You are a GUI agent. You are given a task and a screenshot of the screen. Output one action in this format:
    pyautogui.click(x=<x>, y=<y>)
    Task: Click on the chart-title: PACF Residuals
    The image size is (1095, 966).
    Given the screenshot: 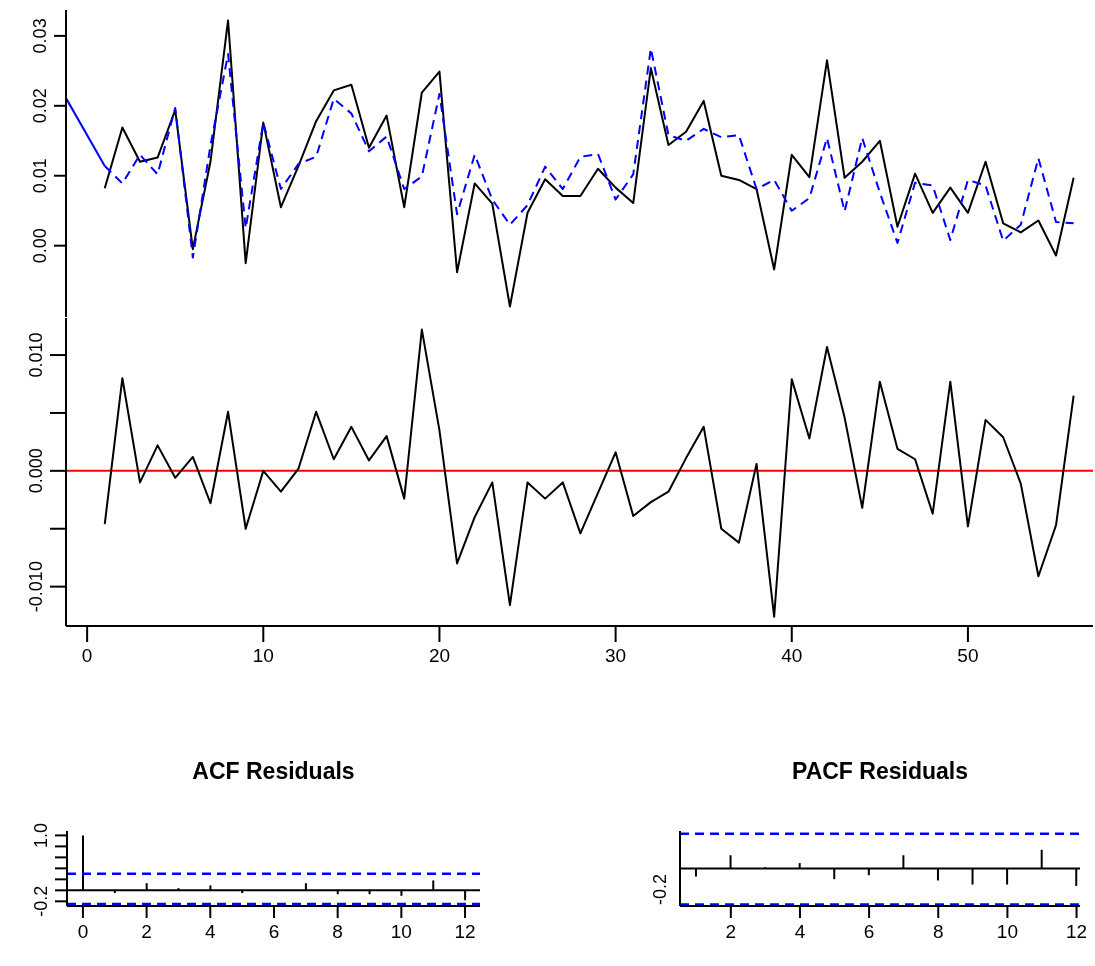 What is the action you would take?
    pyautogui.click(x=880, y=771)
    